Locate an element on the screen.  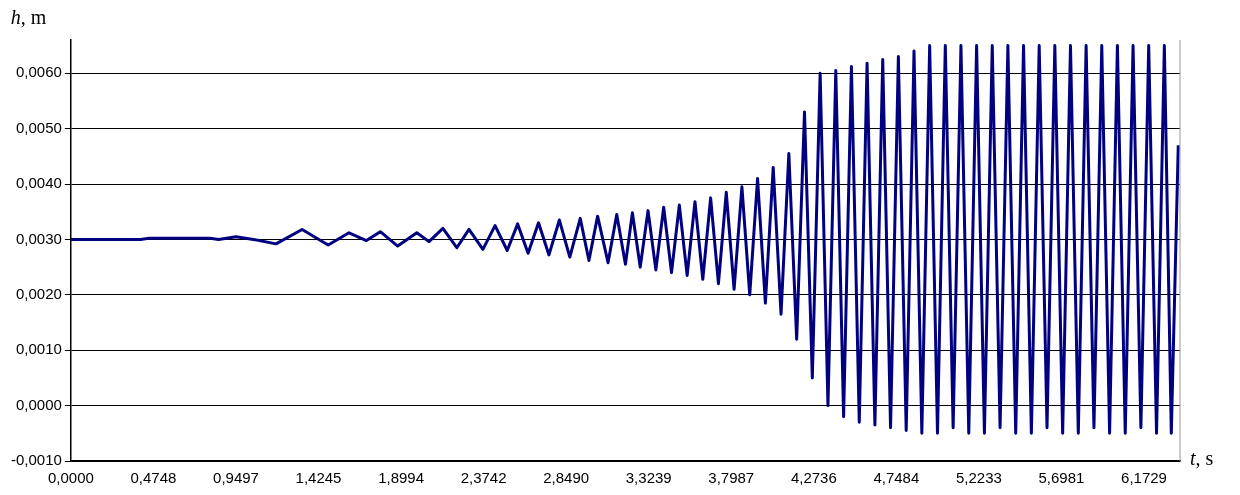
x-tick-label: 2,8490 is located at coordinates (566, 478).